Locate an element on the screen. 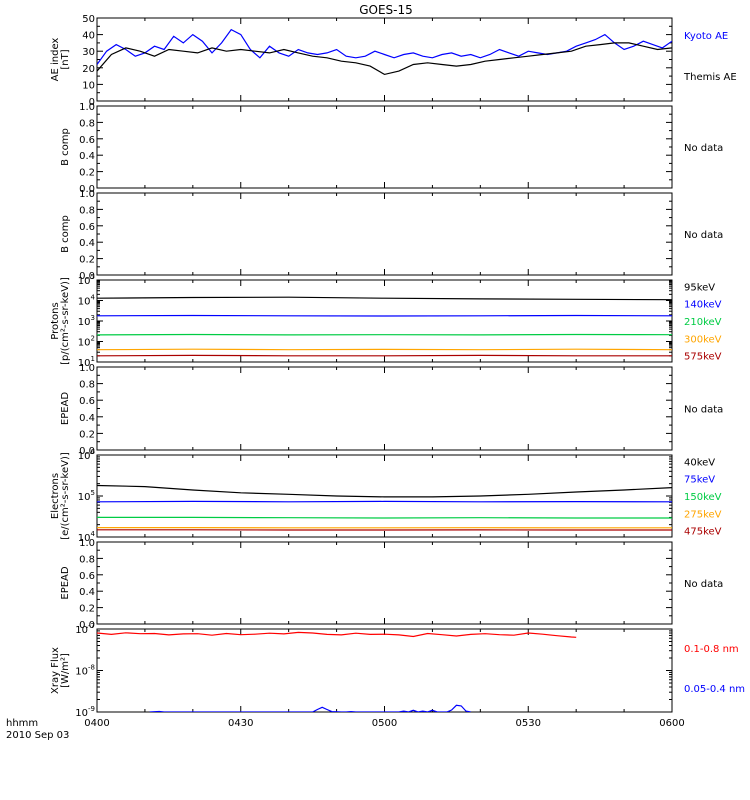  series-line-150kev is located at coordinates (384, 517).